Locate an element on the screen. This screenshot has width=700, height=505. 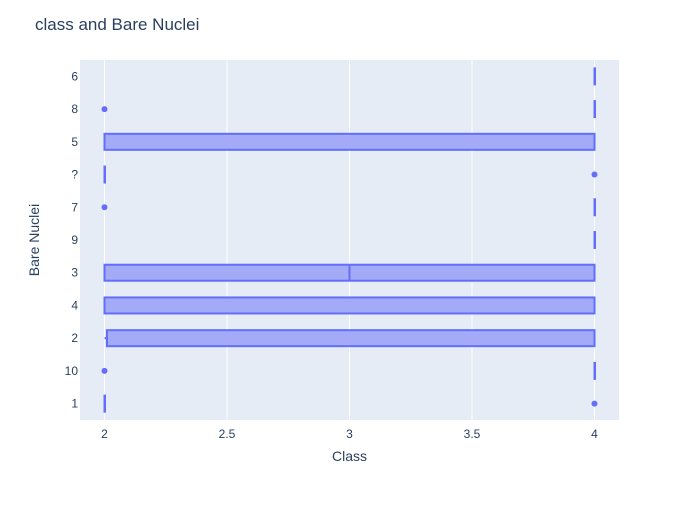
y-tick-label: 2 is located at coordinates (74, 338).